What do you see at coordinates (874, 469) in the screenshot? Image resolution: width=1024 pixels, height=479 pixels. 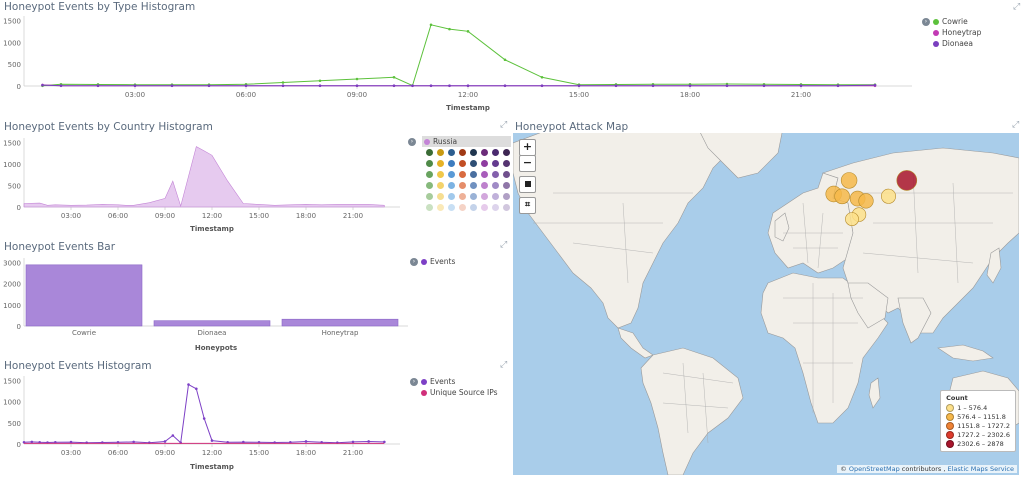 I see `osm-link: OpenStreetMap` at bounding box center [874, 469].